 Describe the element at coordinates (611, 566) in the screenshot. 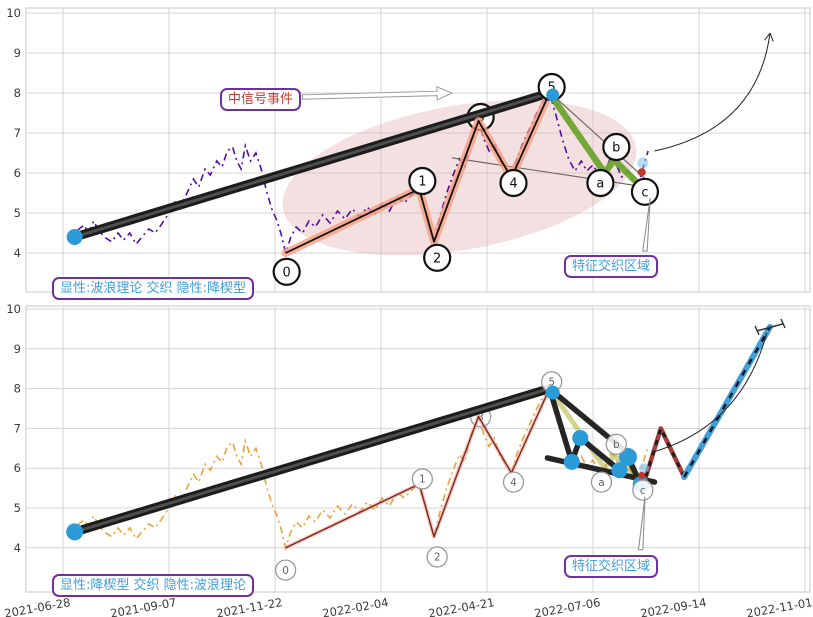

I see `interweave-zone-label-bottom: 特征交织区域` at that location.